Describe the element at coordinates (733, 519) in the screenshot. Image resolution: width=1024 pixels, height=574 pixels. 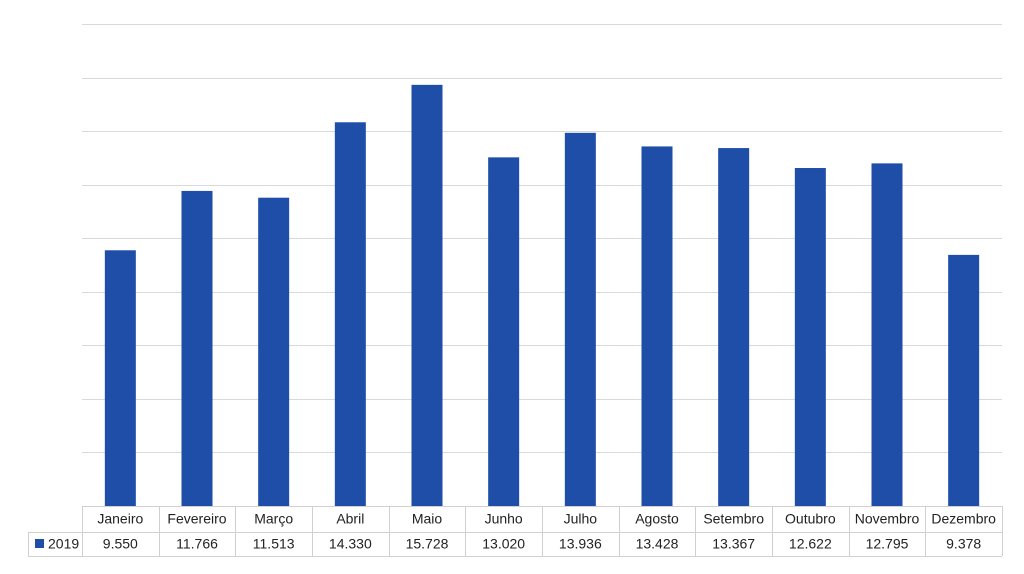
I see `x-tick-label: Setembro` at that location.